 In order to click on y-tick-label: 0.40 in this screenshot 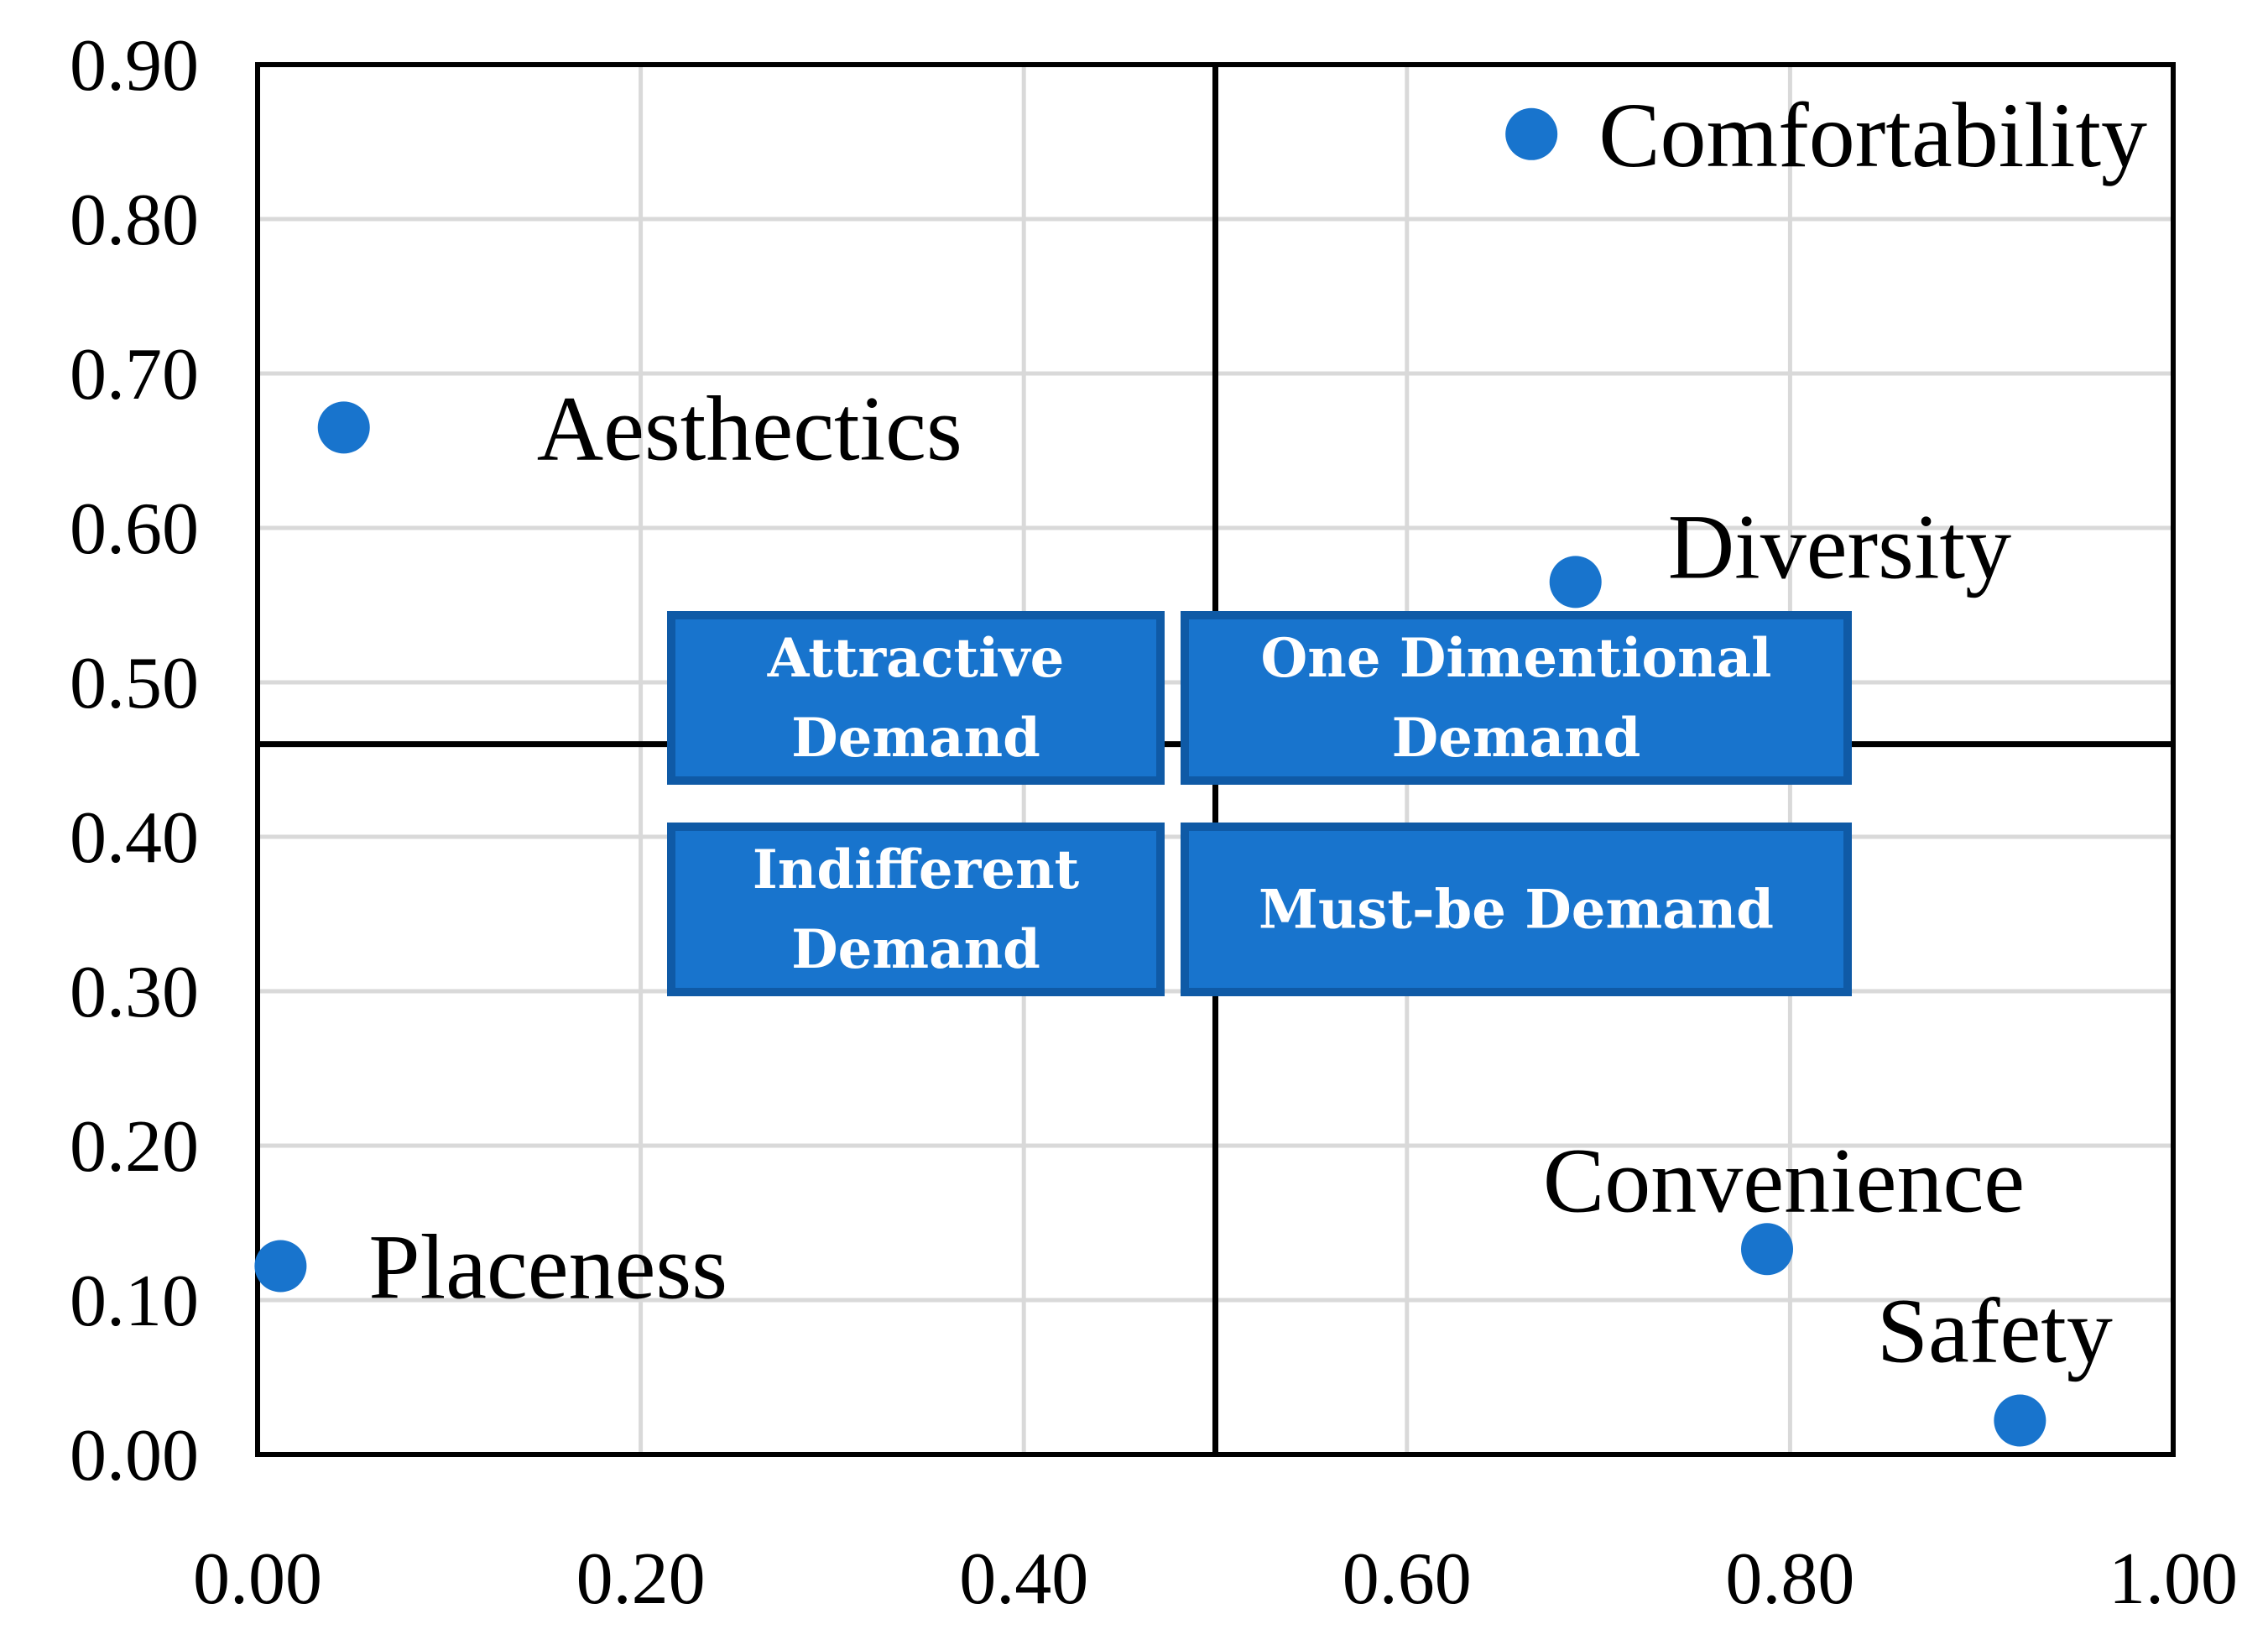, I will do `click(134, 838)`.